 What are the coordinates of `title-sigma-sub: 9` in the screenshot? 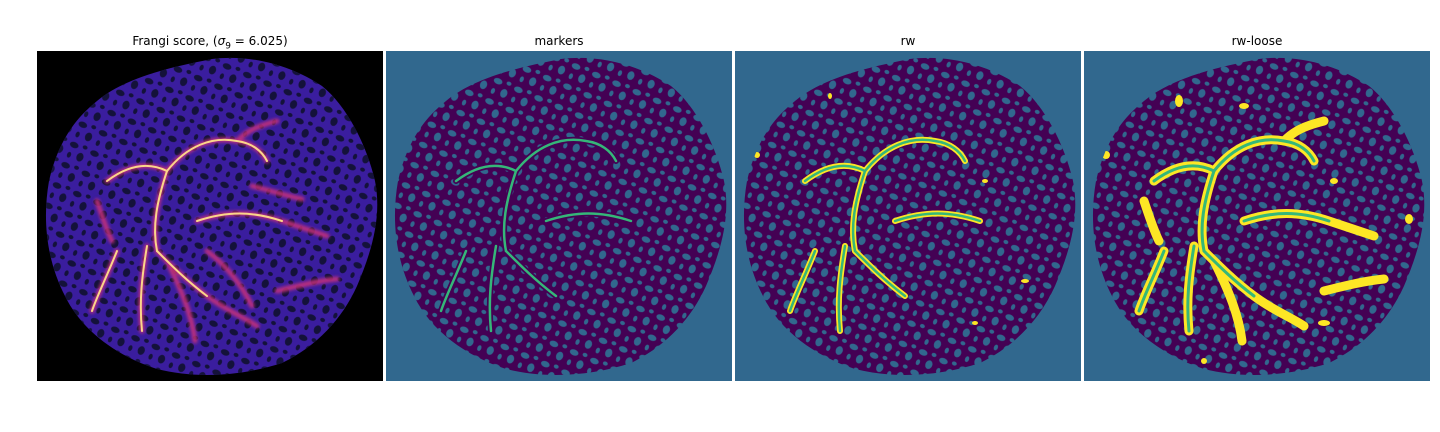 It's located at (228, 46).